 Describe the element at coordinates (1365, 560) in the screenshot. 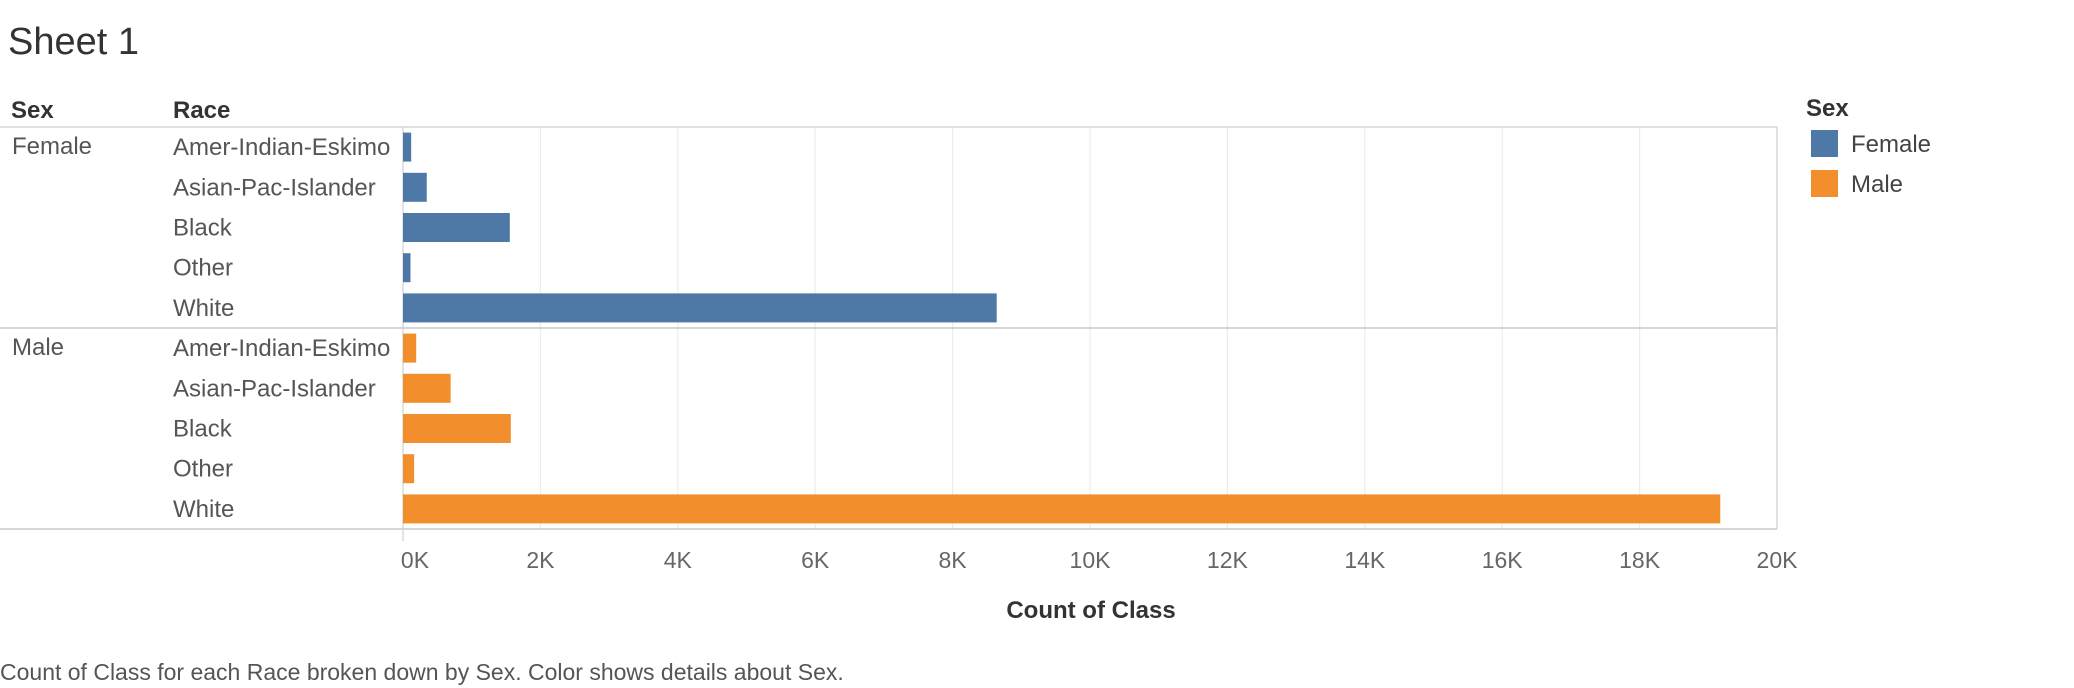

I see `x-tick-label: 14K` at that location.